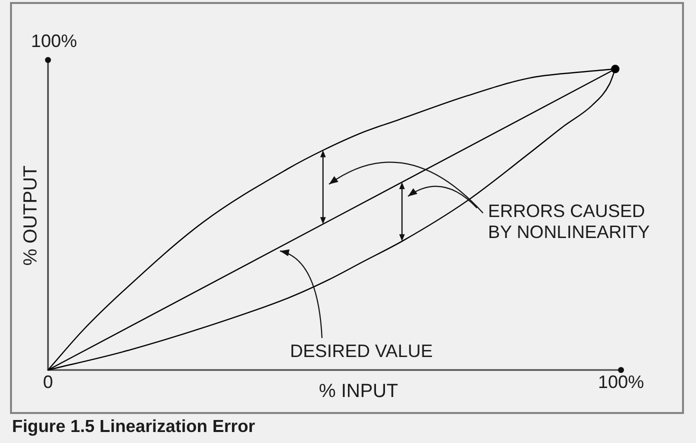  Describe the element at coordinates (134, 426) in the screenshot. I see `caption: Figure 1.5 Linearization Error` at that location.